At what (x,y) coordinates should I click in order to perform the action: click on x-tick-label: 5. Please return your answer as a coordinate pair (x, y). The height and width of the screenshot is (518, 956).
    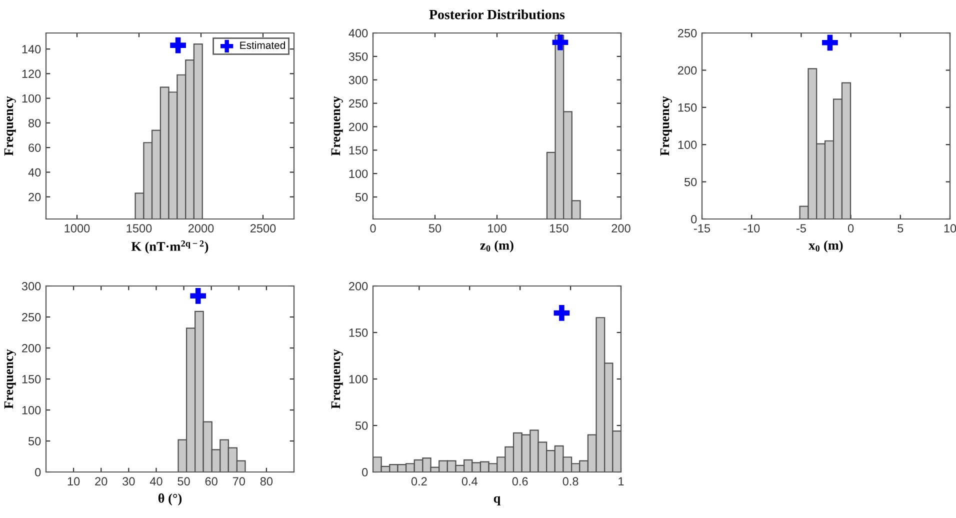
    Looking at the image, I should click on (901, 228).